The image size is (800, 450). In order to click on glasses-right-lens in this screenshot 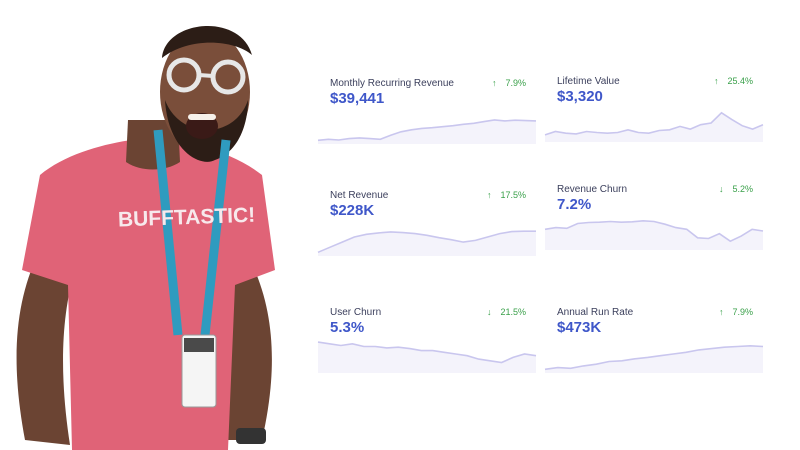, I will do `click(228, 77)`.